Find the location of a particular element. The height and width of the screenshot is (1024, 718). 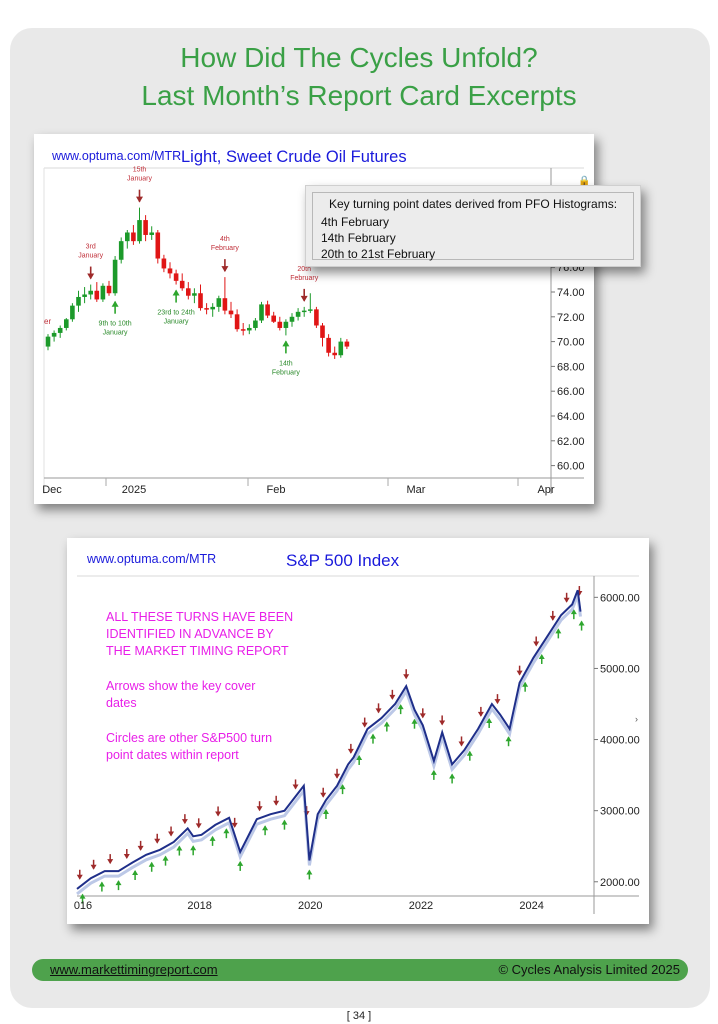

x-tick-label: 2020 is located at coordinates (310, 906).